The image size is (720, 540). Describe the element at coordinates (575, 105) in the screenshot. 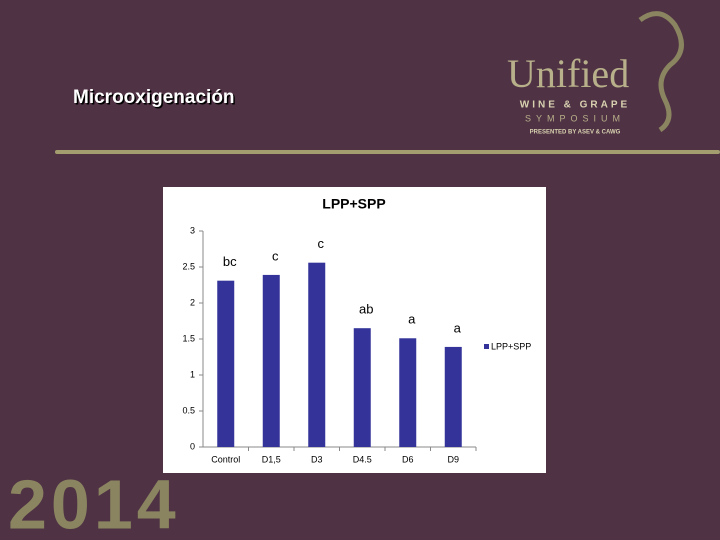

I see `logo-line: WINE & GRAPE` at that location.